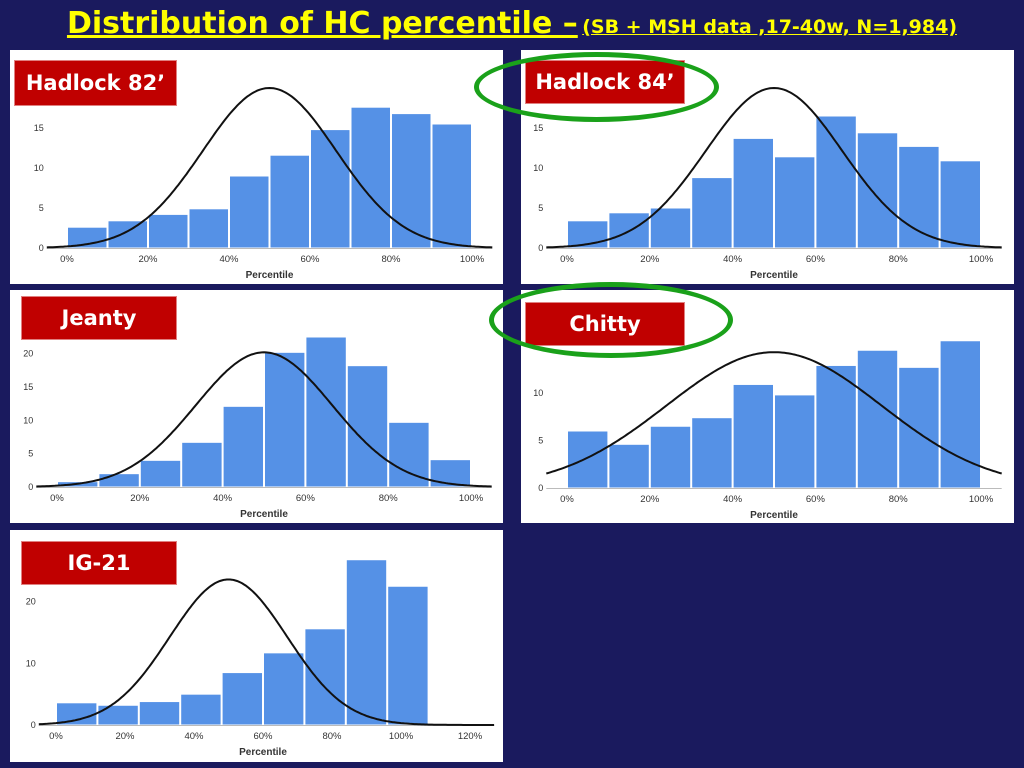  I want to click on chart-svg-ig21: 0 10 20 0% 20% 40% 60% 80% 100% 120% Percentile, so click(260, 658).